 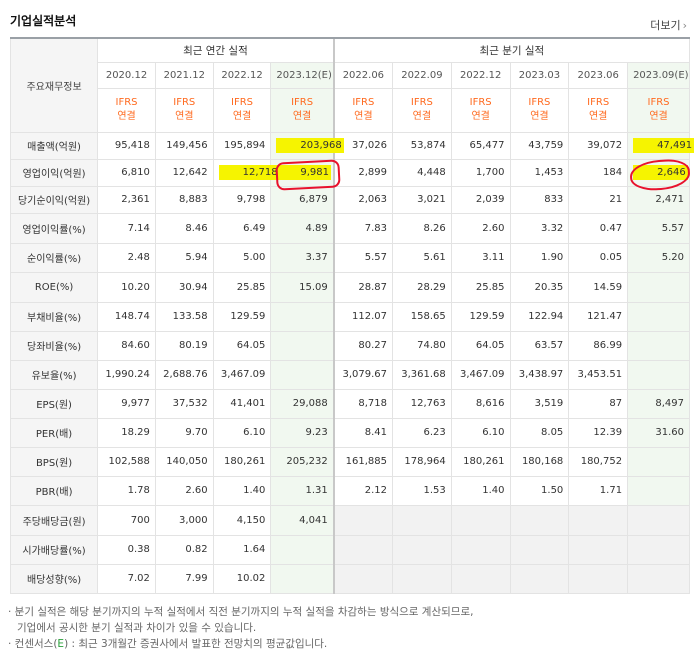 I want to click on table-cell: 8,718, so click(x=362, y=403).